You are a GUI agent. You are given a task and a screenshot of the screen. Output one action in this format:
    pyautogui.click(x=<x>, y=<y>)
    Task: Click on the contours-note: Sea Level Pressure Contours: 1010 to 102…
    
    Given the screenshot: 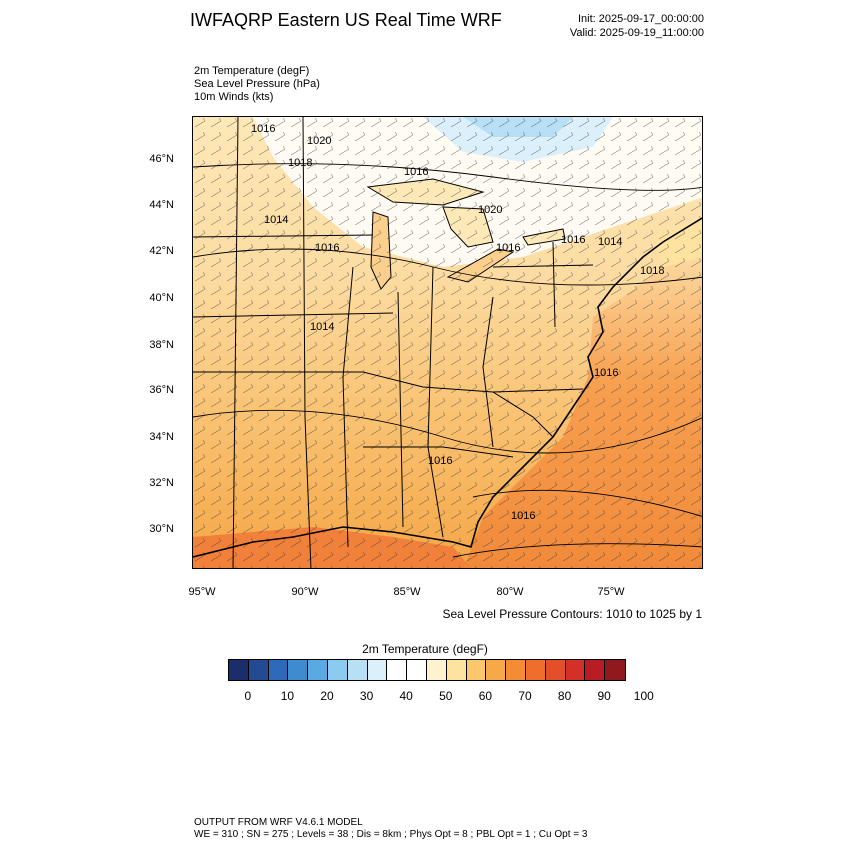 What is the action you would take?
    pyautogui.click(x=572, y=614)
    